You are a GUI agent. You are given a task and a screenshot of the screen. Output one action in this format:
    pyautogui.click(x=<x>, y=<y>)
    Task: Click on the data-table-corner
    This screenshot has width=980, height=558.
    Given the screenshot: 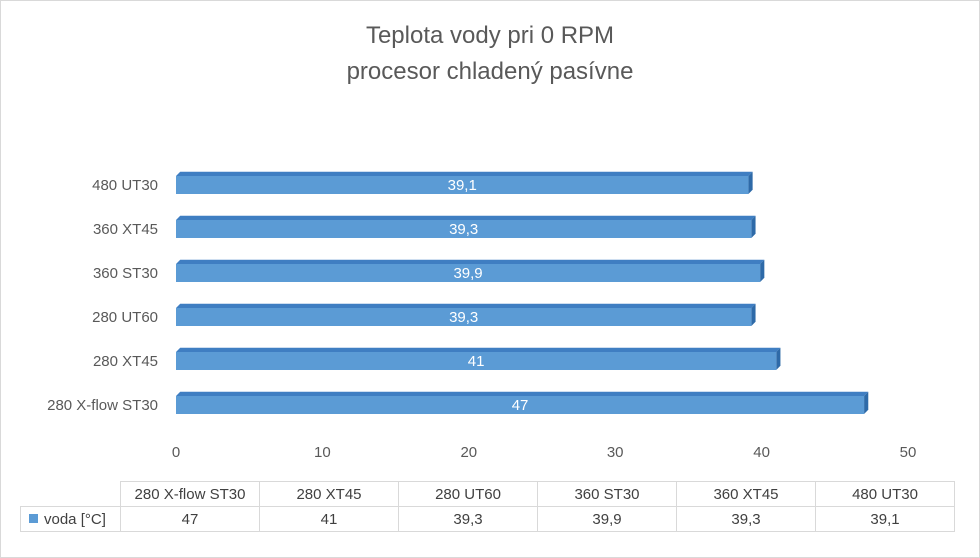 What is the action you would take?
    pyautogui.click(x=70, y=494)
    